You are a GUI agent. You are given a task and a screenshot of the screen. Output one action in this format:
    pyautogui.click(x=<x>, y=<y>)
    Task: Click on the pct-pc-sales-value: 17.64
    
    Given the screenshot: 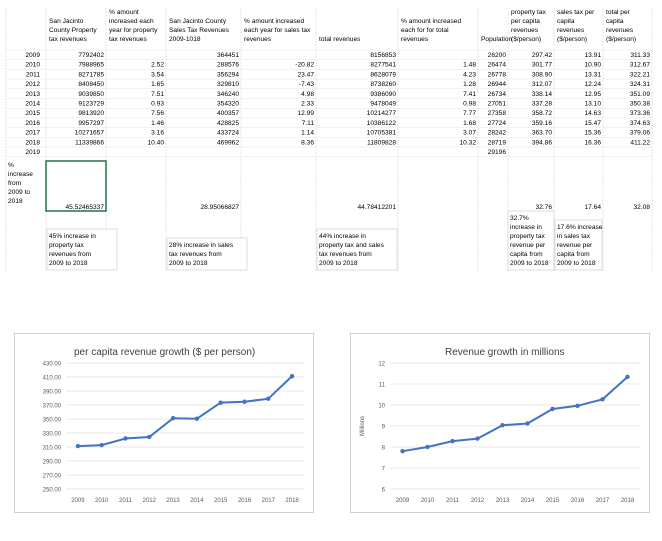 What is the action you would take?
    pyautogui.click(x=592, y=207)
    